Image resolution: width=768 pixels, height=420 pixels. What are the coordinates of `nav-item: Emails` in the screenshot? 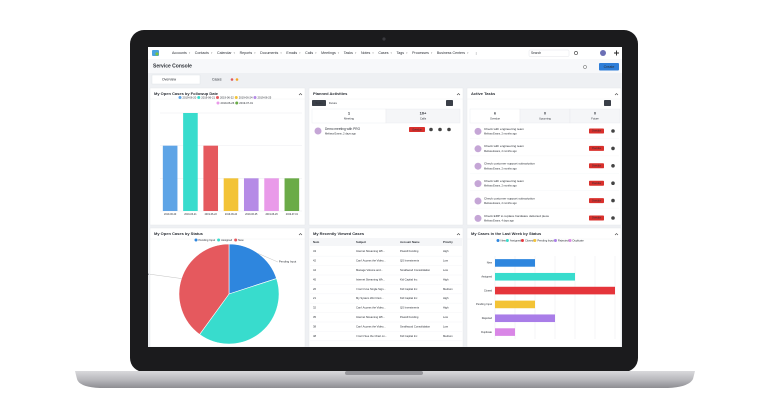 It's located at (291, 53).